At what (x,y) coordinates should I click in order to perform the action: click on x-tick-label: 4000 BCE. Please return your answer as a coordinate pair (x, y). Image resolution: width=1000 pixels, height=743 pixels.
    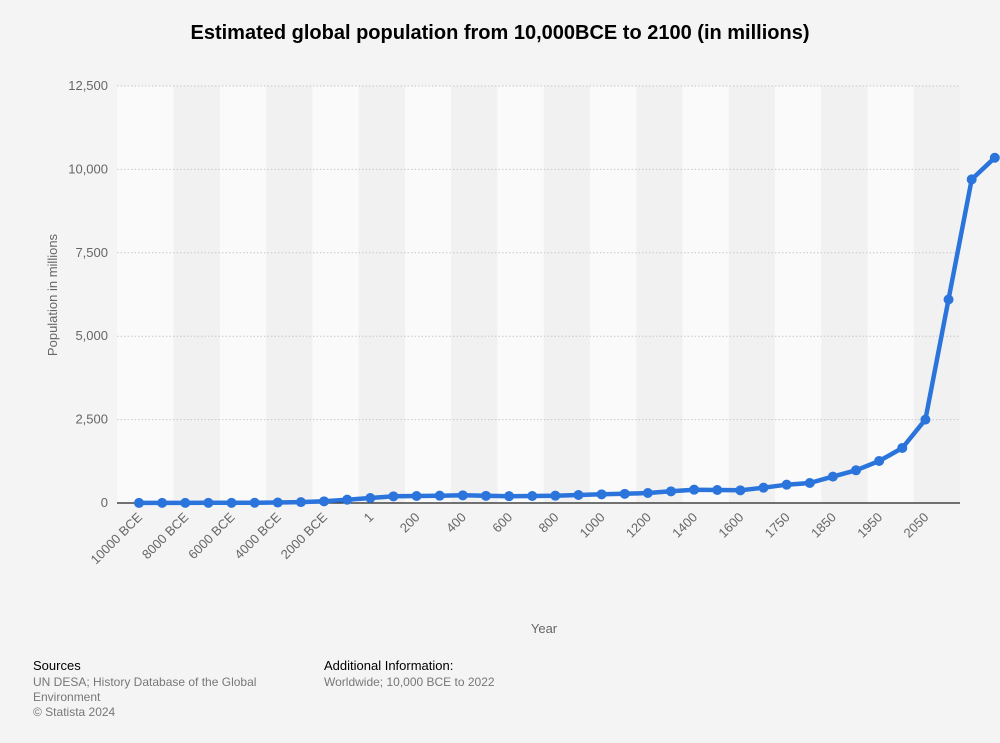
    Looking at the image, I should click on (257, 535).